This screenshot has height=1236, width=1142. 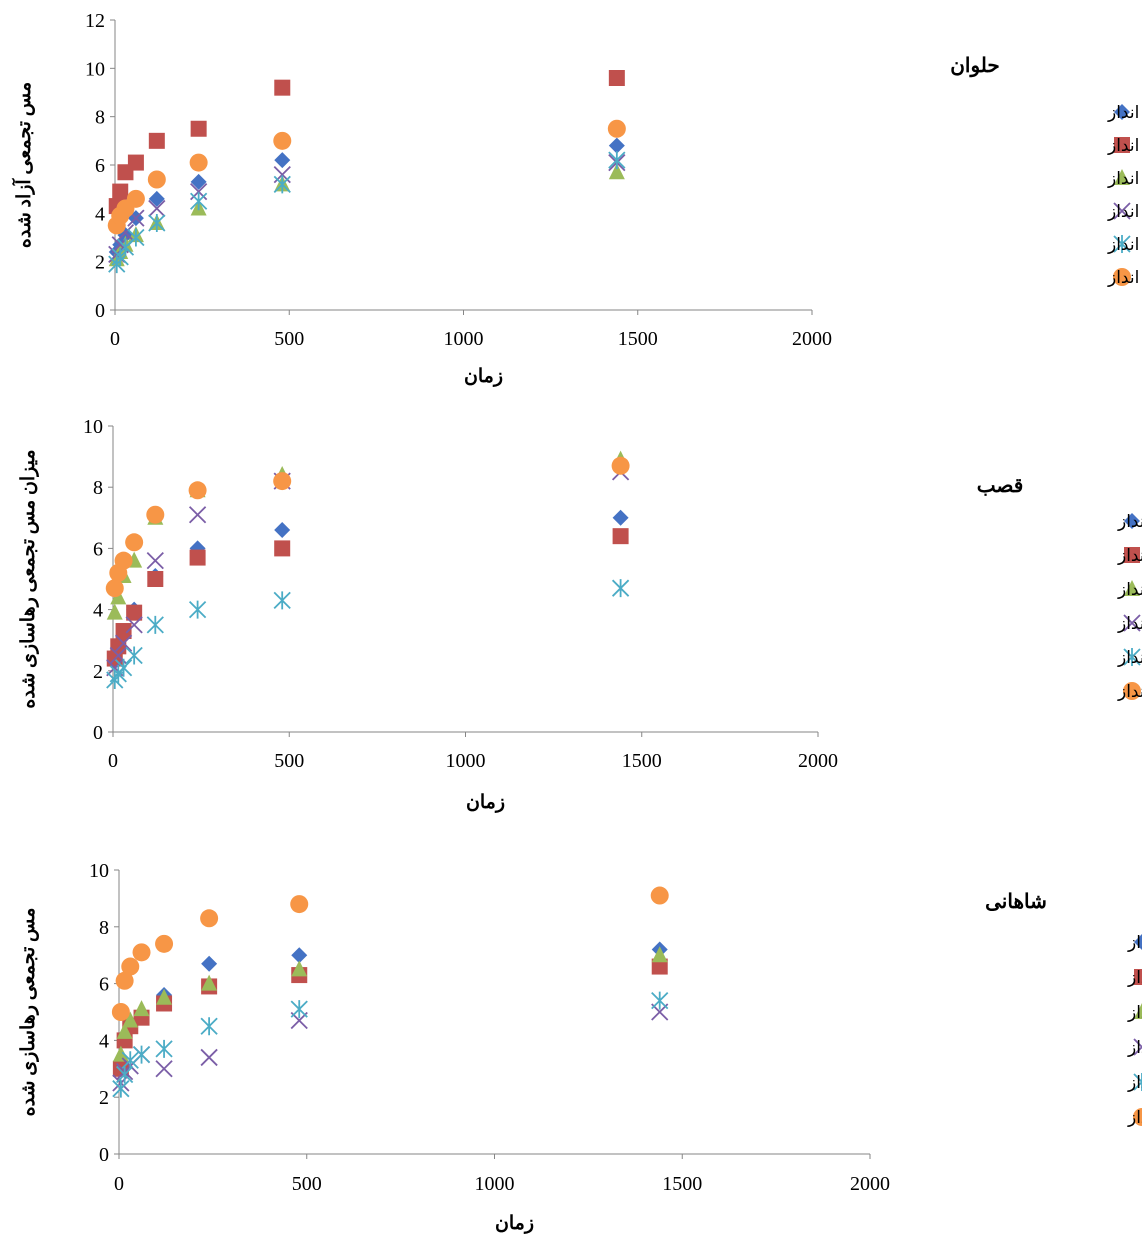 I want to click on legend-label: عمق۴۰ سایه انداز, so click(x=1129, y=658).